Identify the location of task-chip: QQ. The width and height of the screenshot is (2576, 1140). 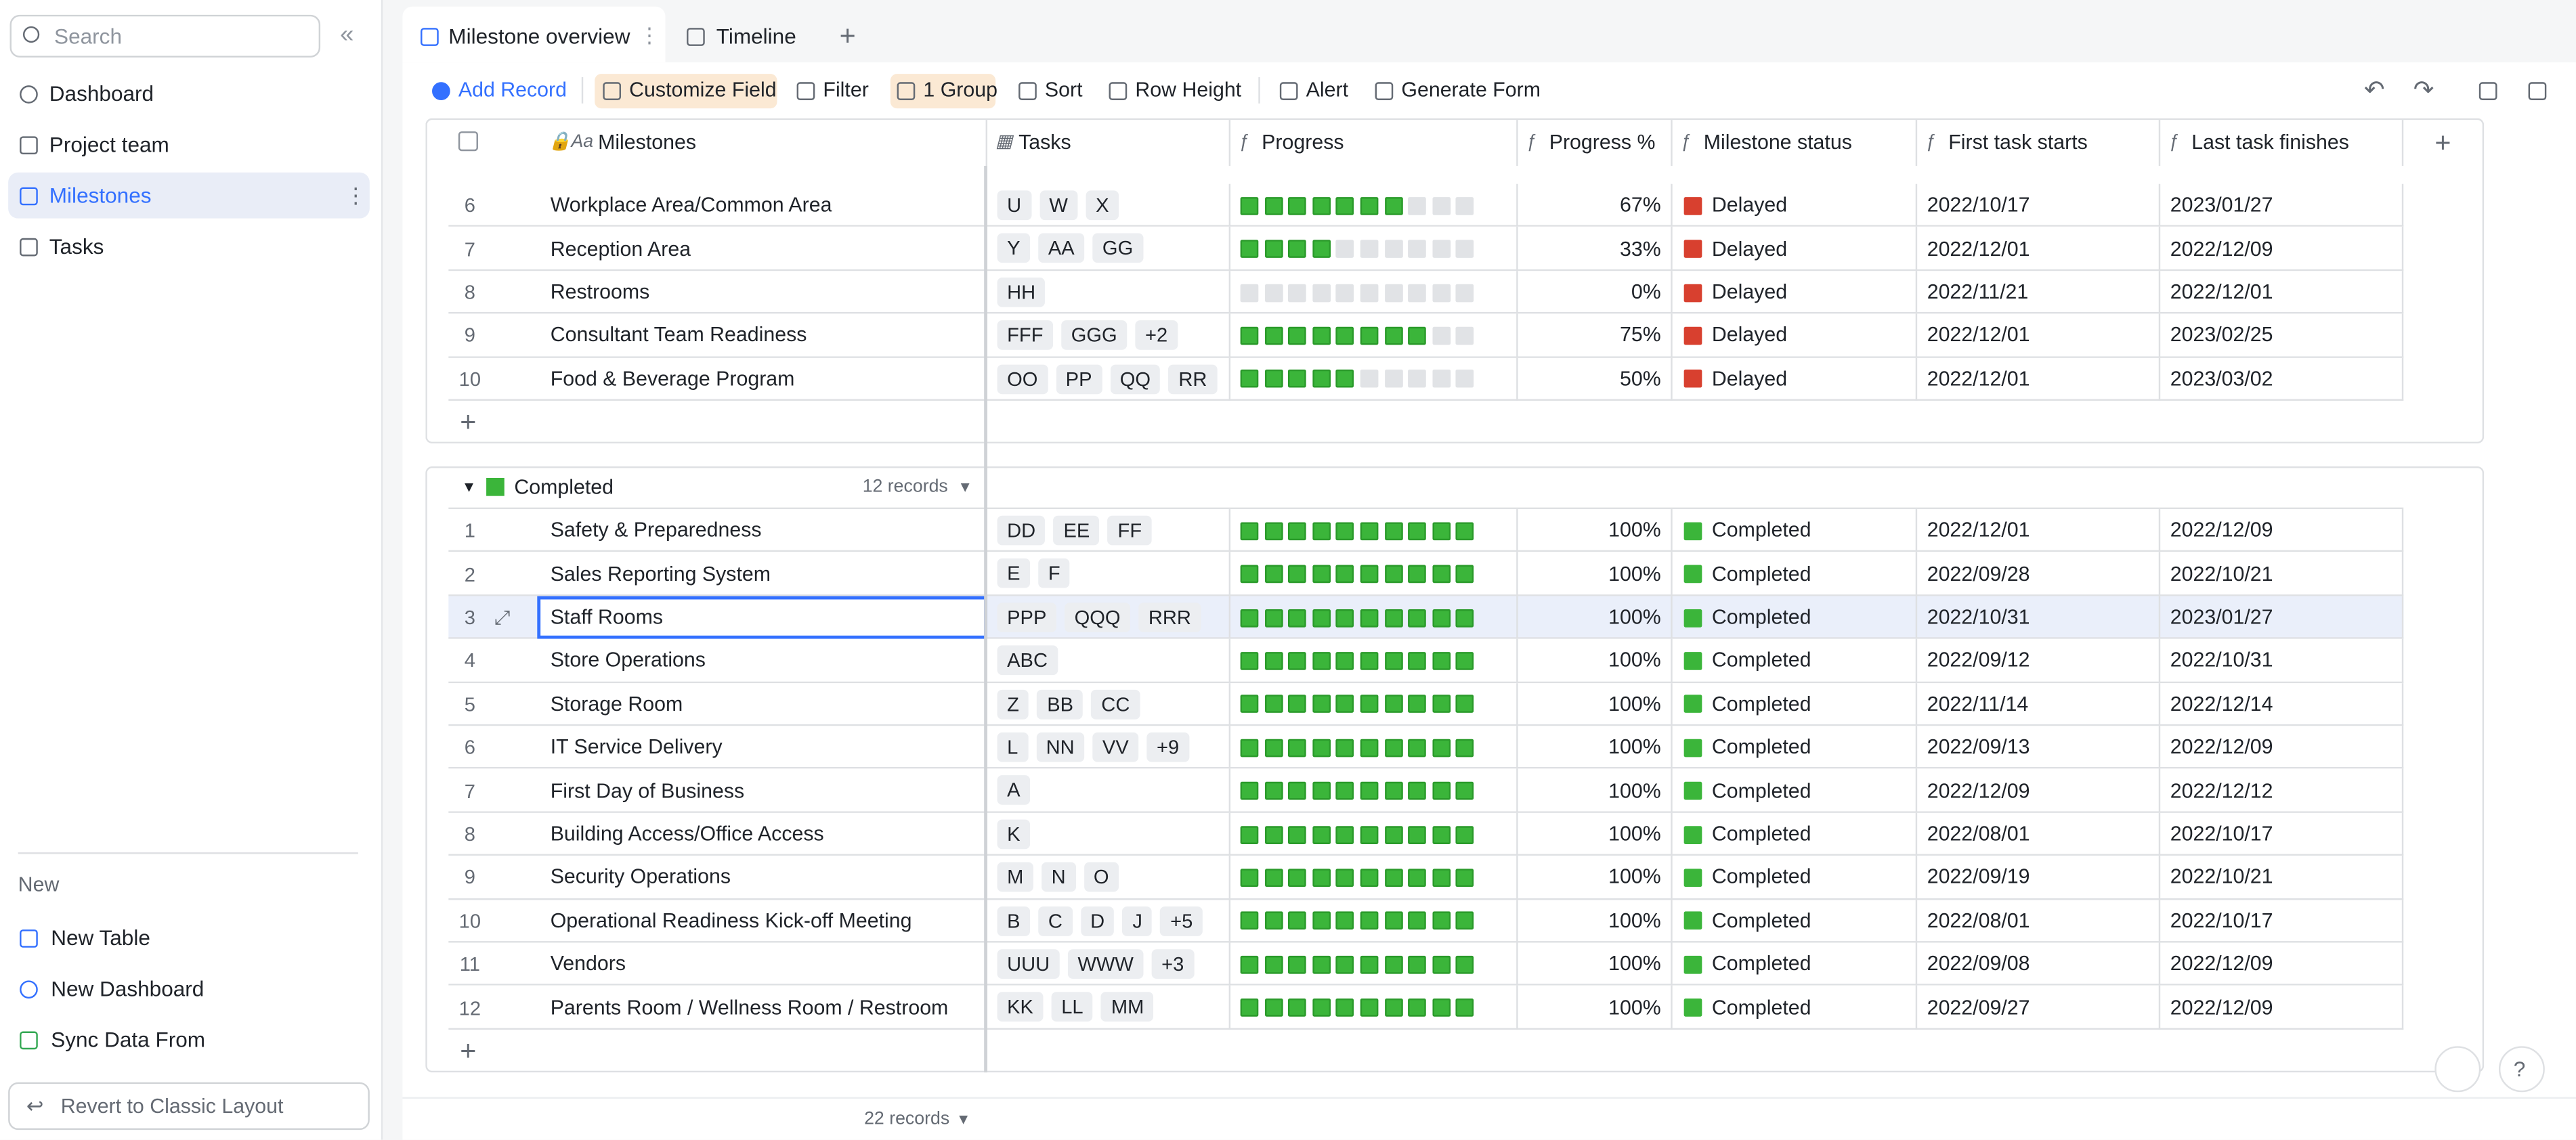
(1135, 379).